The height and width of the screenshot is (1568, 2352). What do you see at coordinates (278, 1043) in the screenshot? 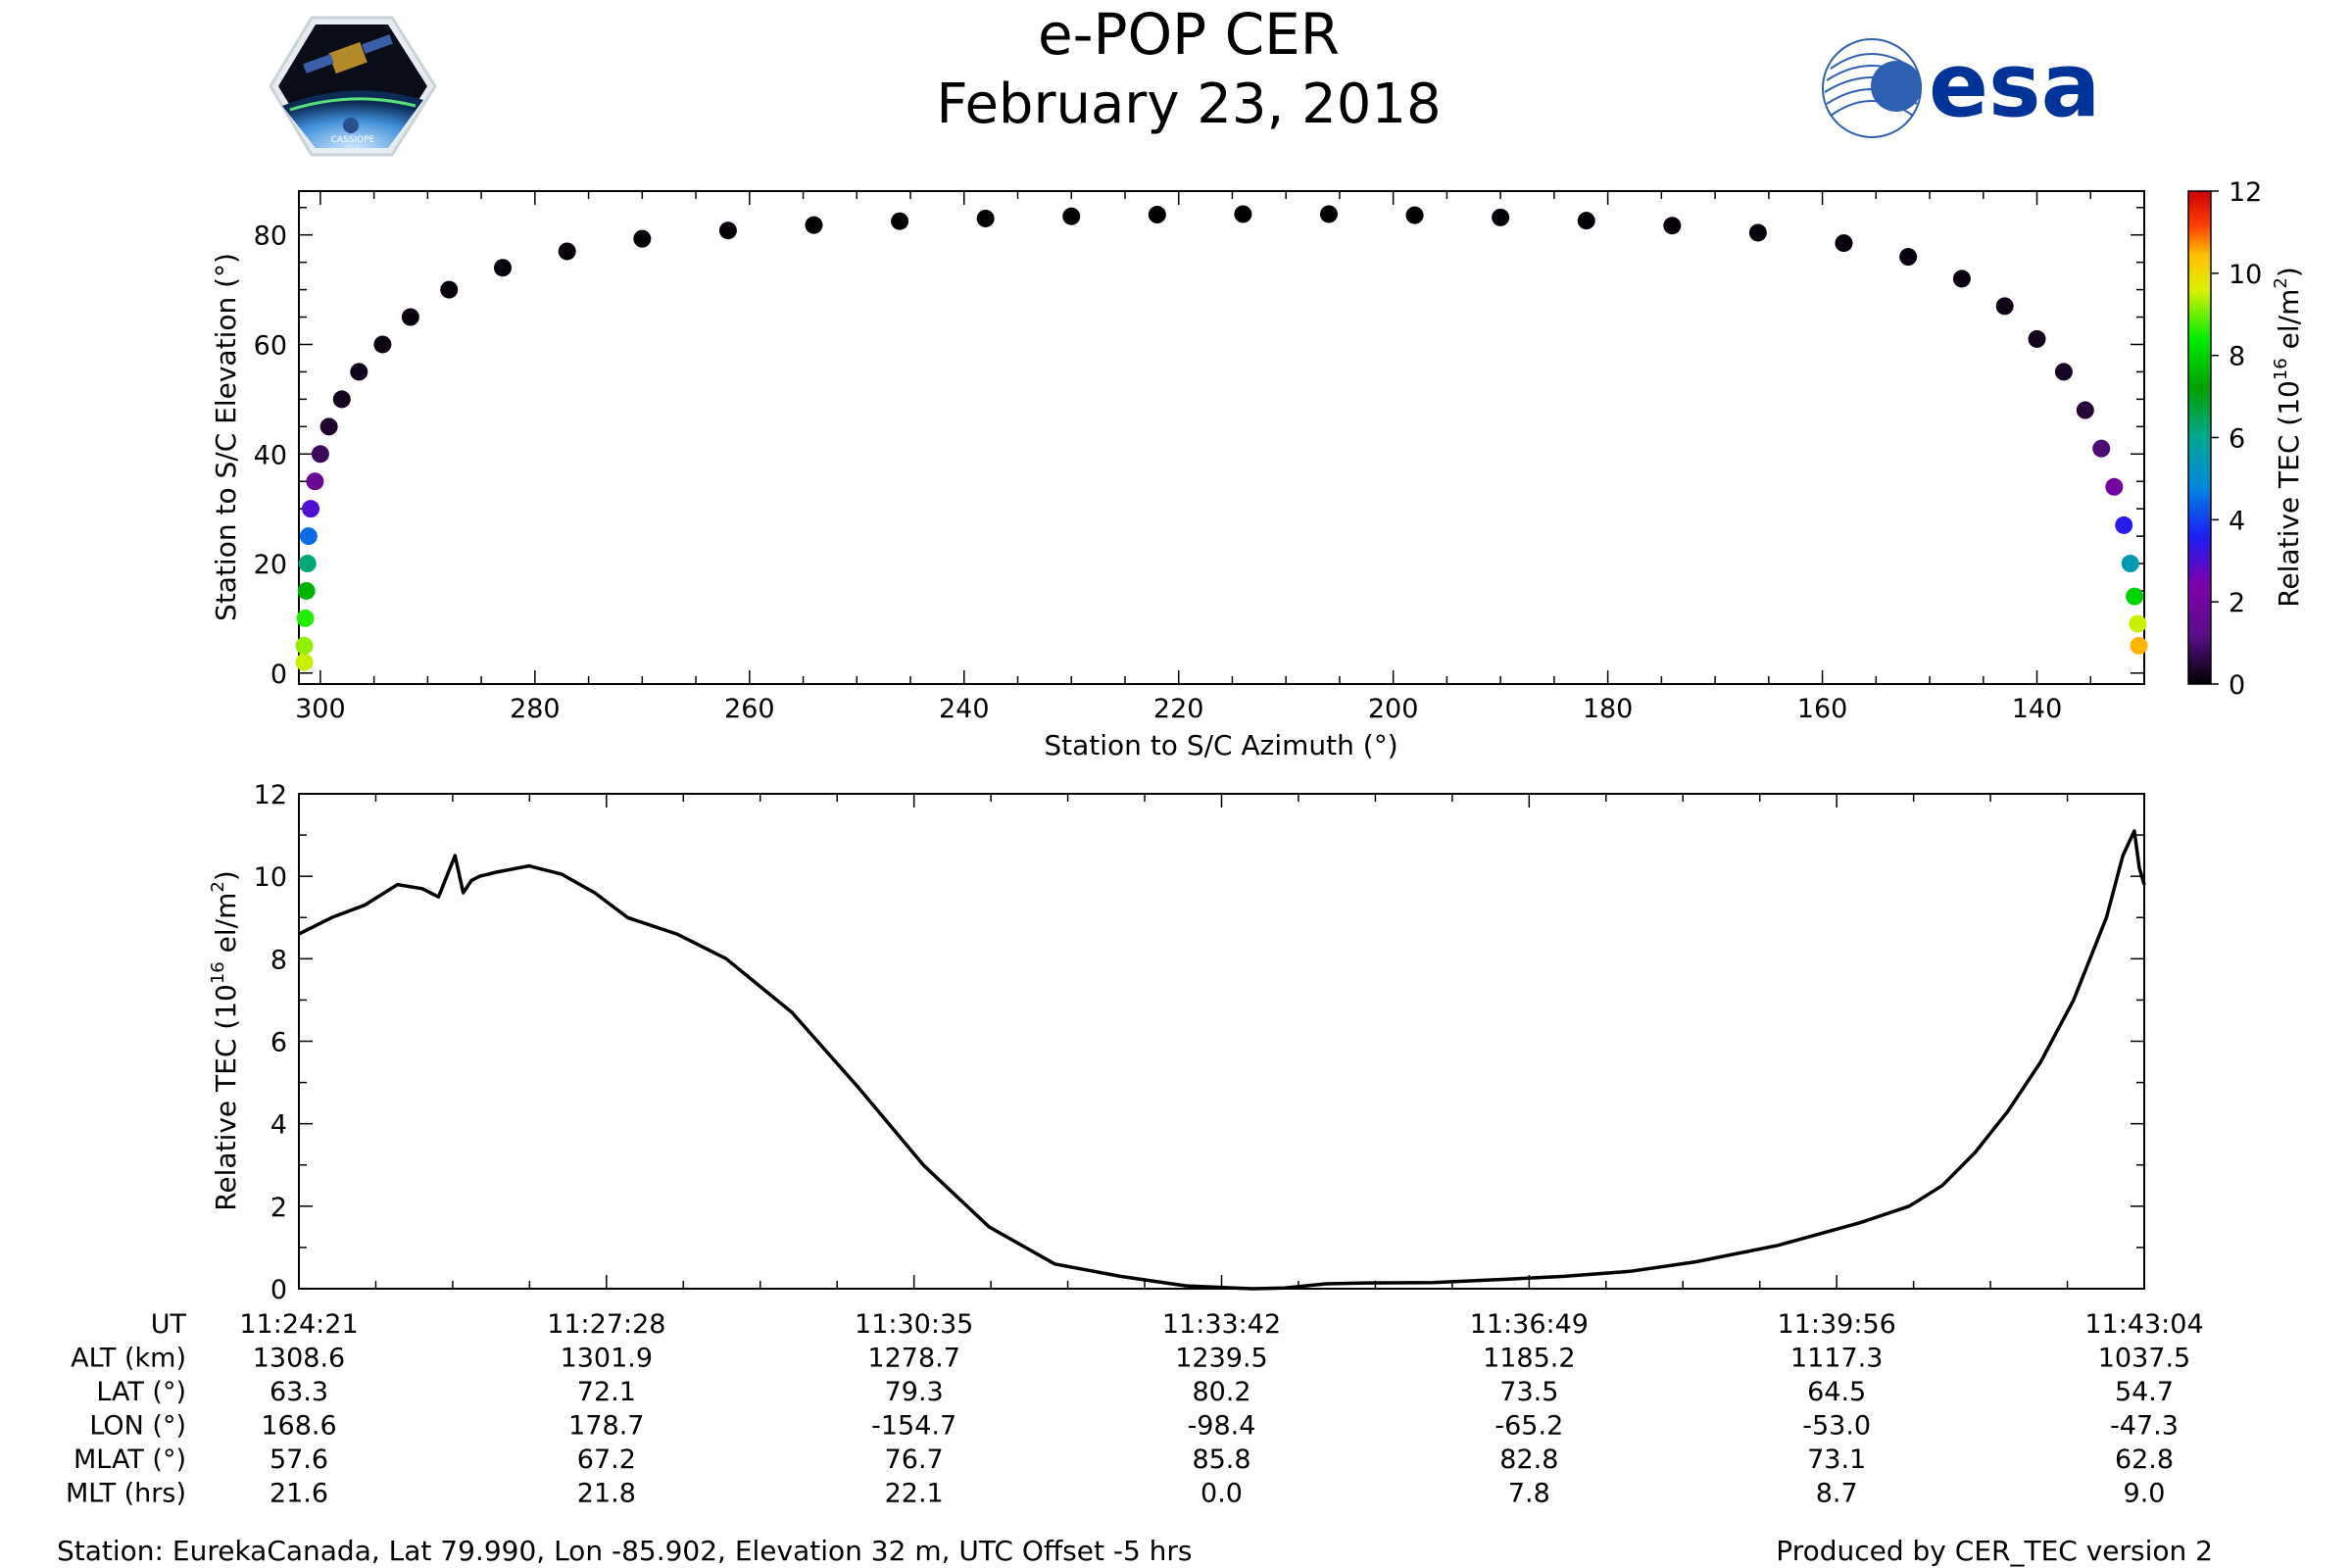
I see `chart2-y-tick-label: 6` at bounding box center [278, 1043].